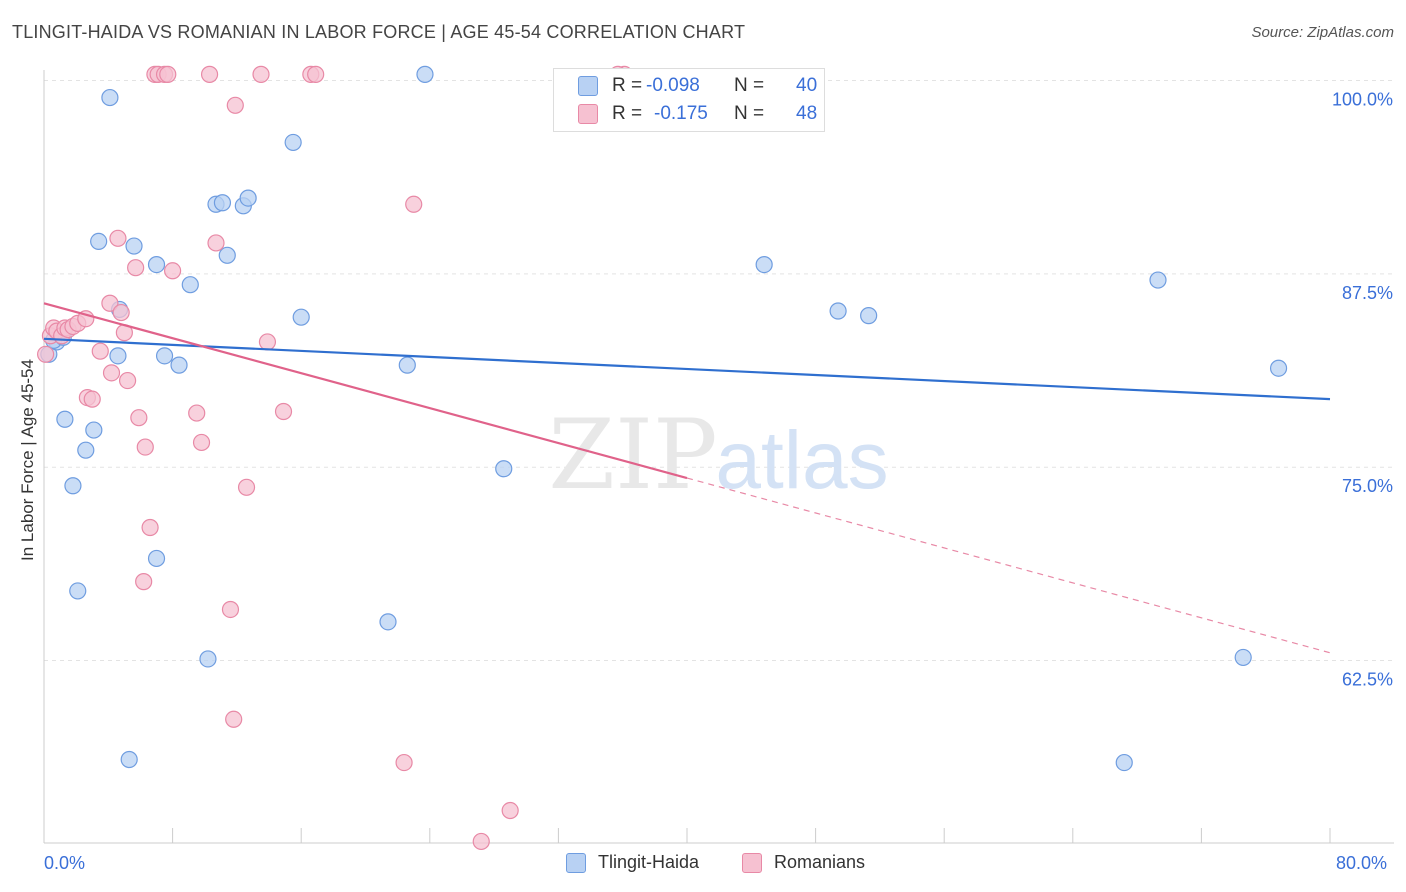  What do you see at coordinates (801, 460) in the screenshot?
I see `watermark-atlas: atlas` at bounding box center [801, 460].